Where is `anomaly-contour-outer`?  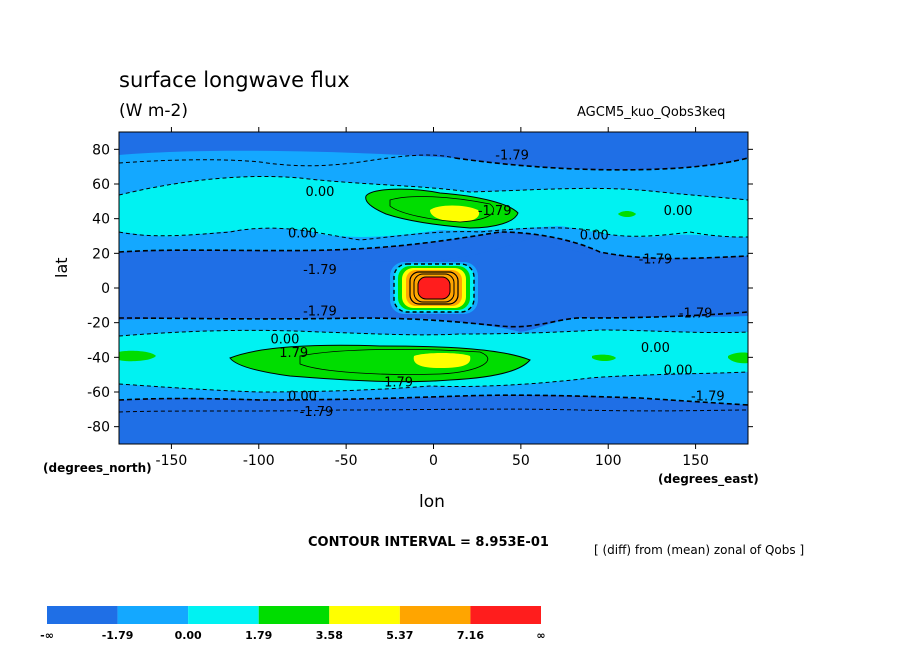 anomaly-contour-outer is located at coordinates (434, 288).